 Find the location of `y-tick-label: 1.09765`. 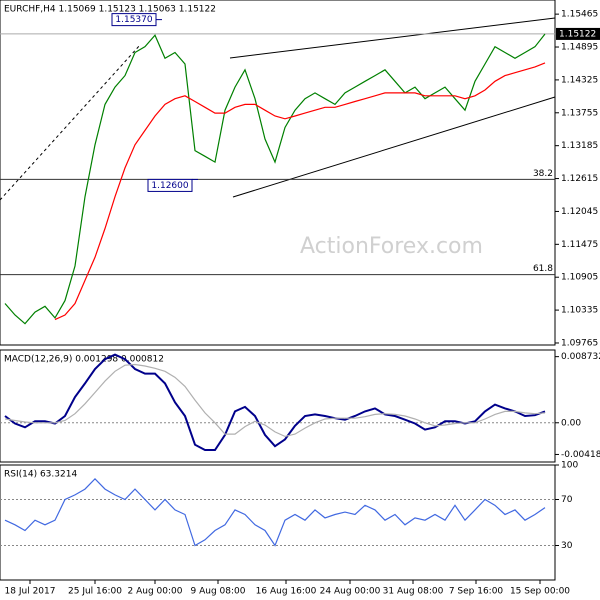

y-tick-label: 1.09765 is located at coordinates (579, 343).